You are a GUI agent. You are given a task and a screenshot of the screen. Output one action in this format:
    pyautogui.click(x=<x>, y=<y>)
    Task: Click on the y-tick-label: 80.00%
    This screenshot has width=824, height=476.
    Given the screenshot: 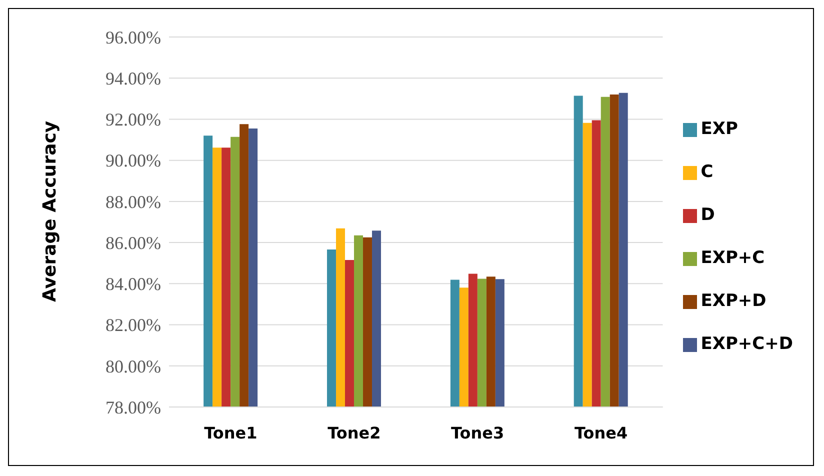 What is the action you would take?
    pyautogui.click(x=133, y=366)
    